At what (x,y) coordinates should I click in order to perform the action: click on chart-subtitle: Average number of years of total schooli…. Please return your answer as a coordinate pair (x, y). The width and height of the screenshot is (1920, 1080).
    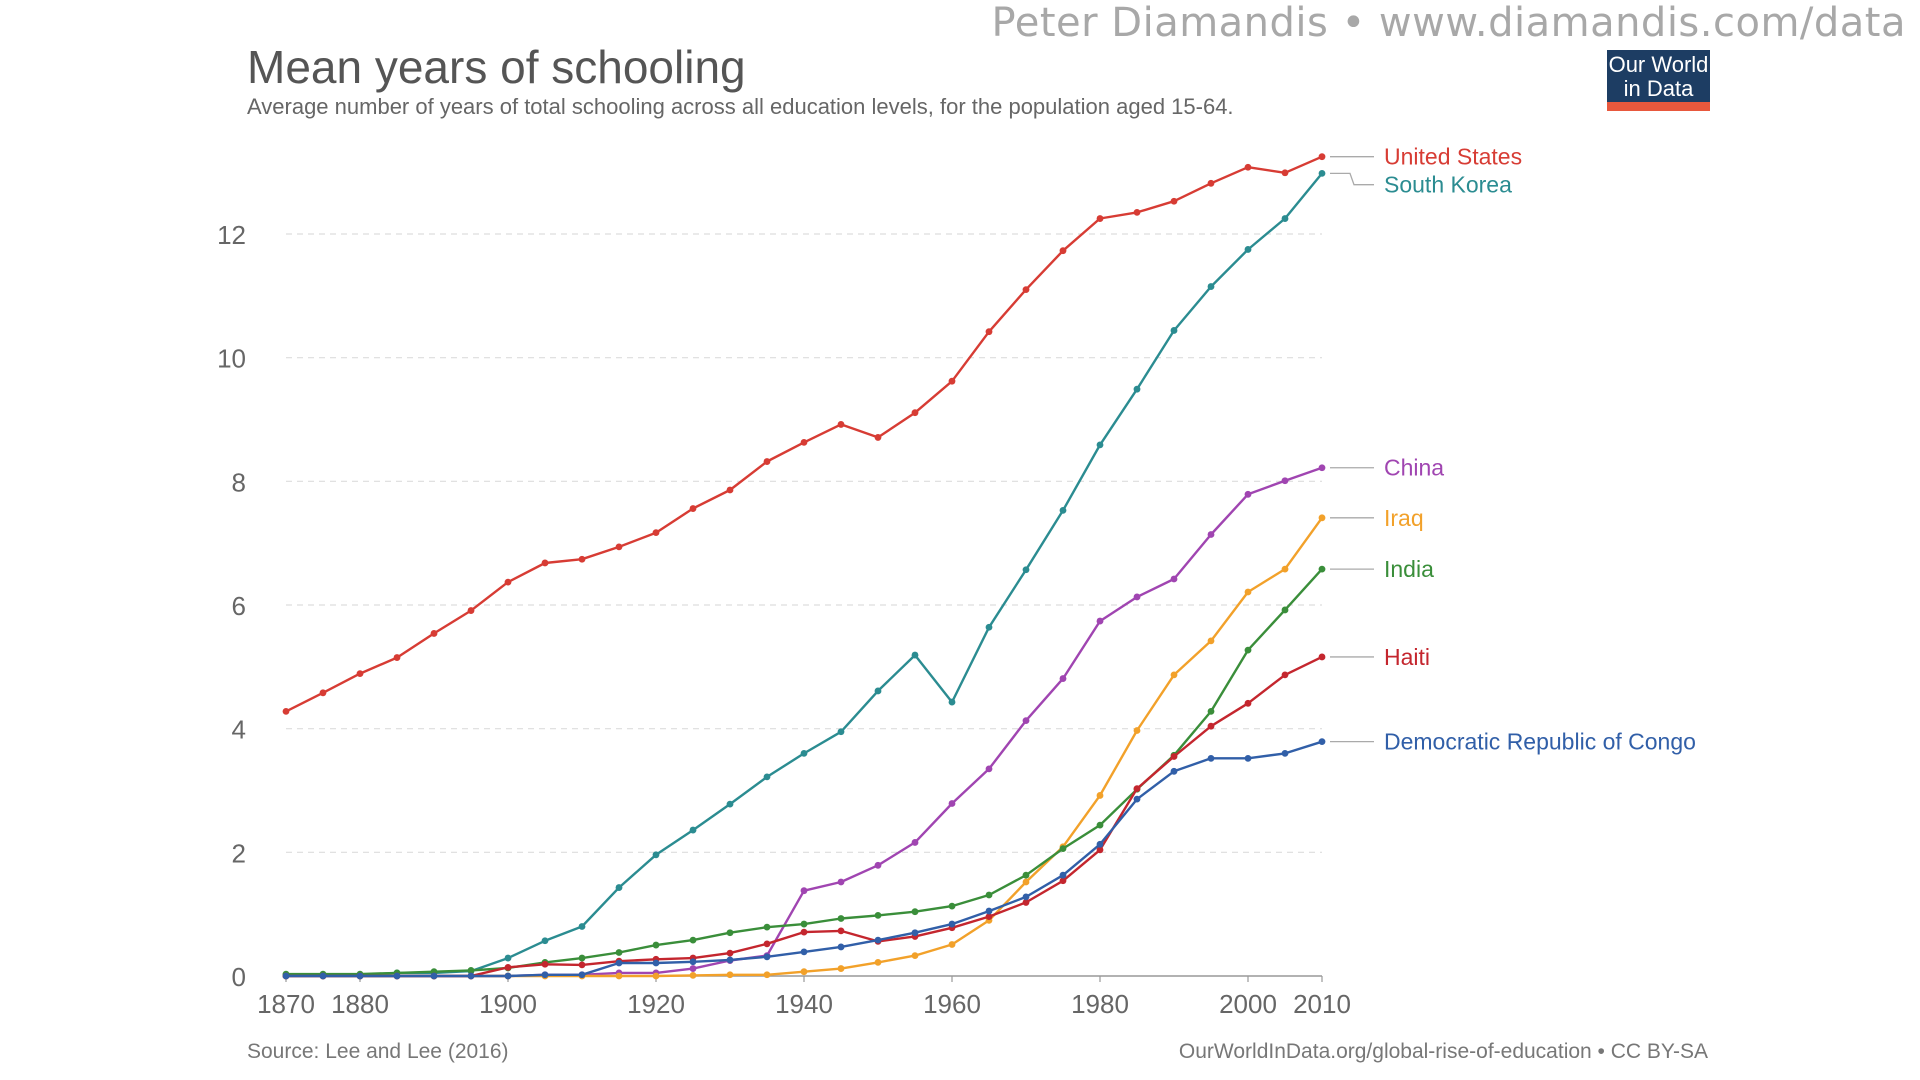
    Looking at the image, I should click on (740, 106).